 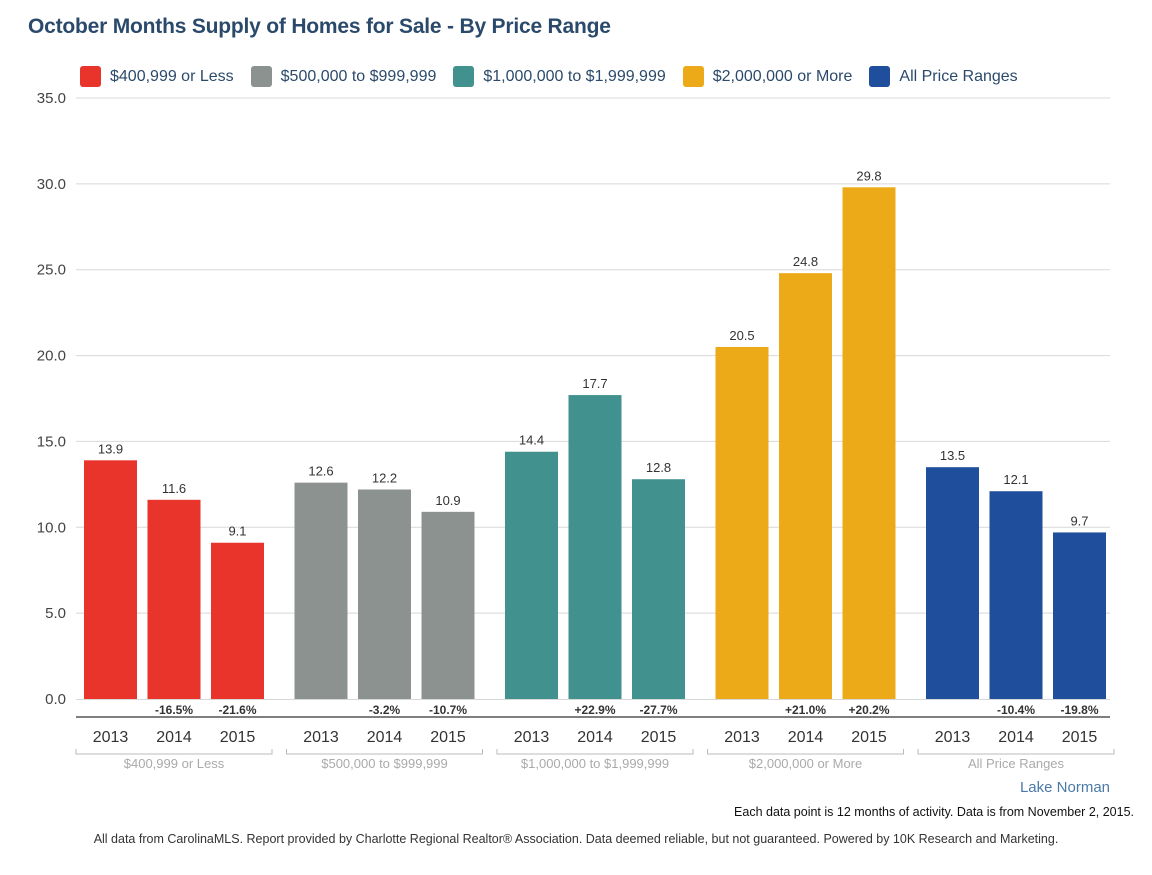 I want to click on group-label: All Price Ranges, so click(x=1016, y=763).